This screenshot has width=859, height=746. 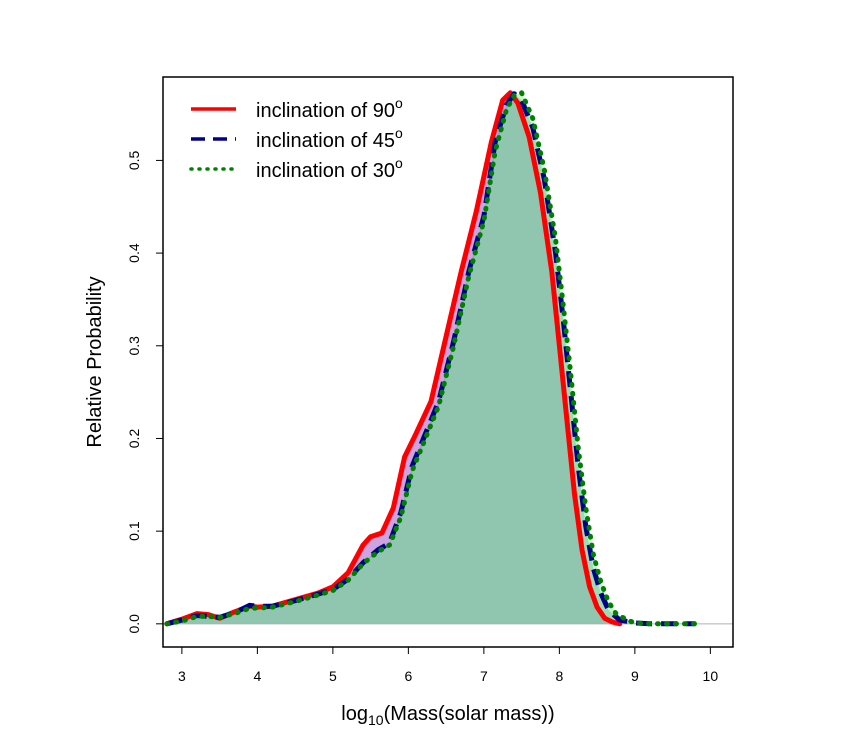 What do you see at coordinates (325, 111) in the screenshot?
I see `legend-label-text: inclination of 90` at bounding box center [325, 111].